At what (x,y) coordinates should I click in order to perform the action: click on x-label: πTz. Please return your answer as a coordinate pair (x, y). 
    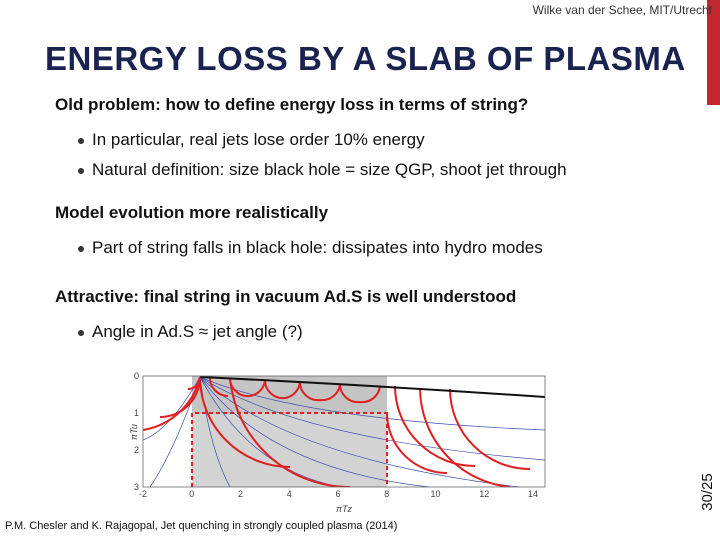
    Looking at the image, I should click on (344, 509).